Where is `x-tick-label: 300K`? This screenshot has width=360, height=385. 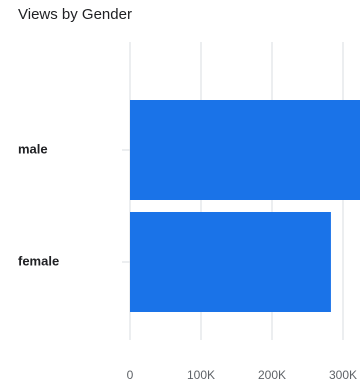
x-tick-label: 300K is located at coordinates (343, 375).